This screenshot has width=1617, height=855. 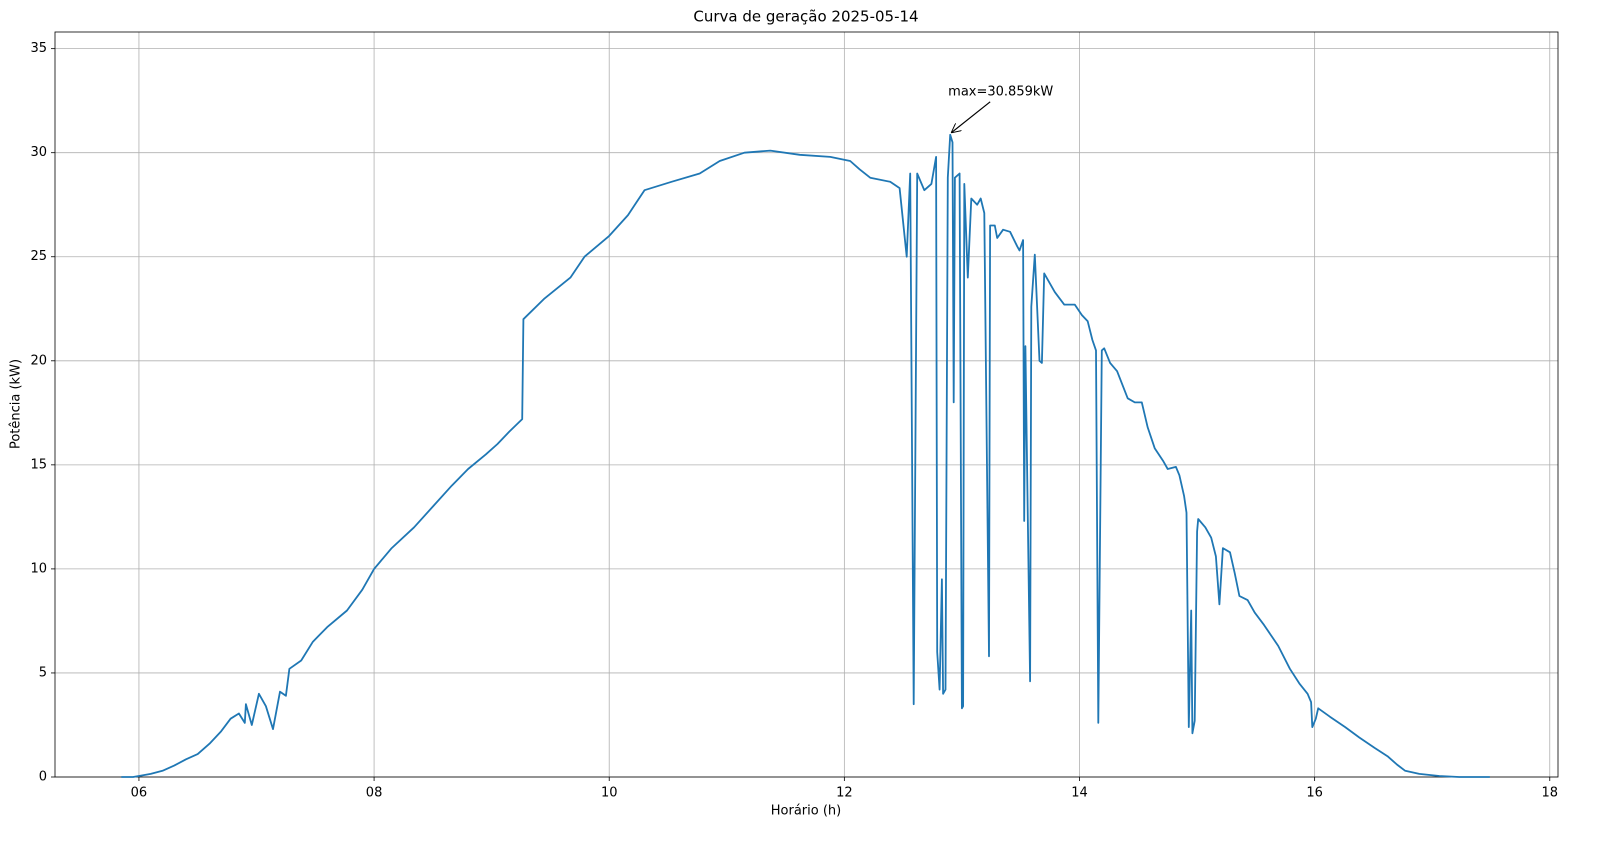 What do you see at coordinates (38, 256) in the screenshot?
I see `y-tick-label: 25` at bounding box center [38, 256].